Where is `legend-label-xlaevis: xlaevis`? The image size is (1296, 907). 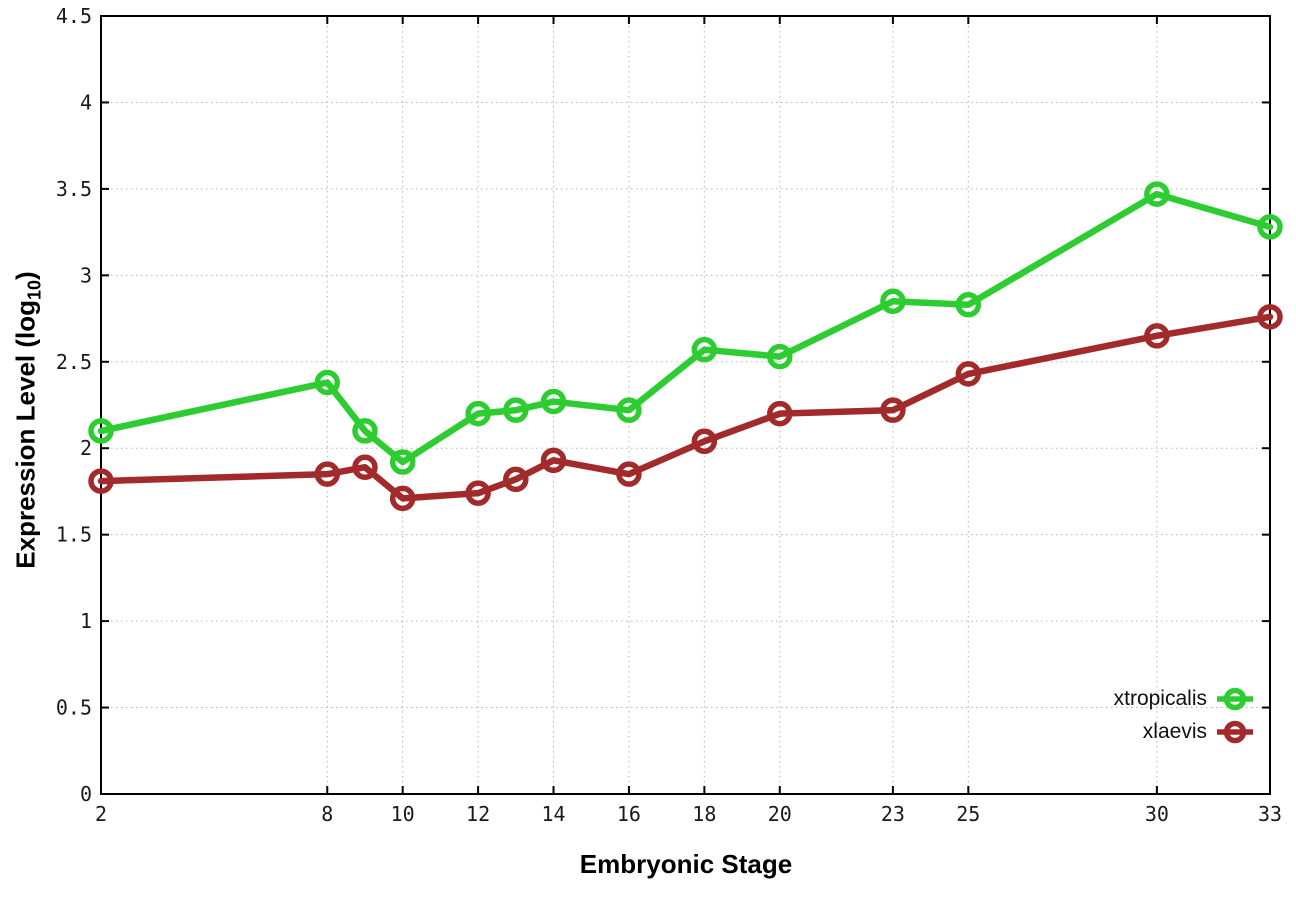 legend-label-xlaevis: xlaevis is located at coordinates (1174, 731).